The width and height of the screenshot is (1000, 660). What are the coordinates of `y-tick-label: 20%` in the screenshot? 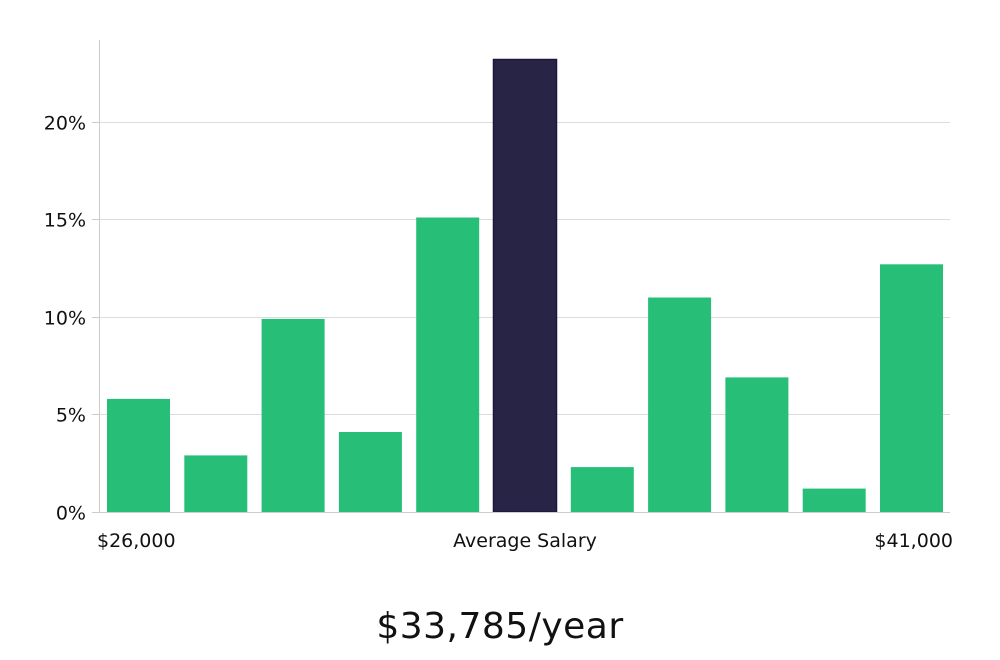 It's located at (65, 124).